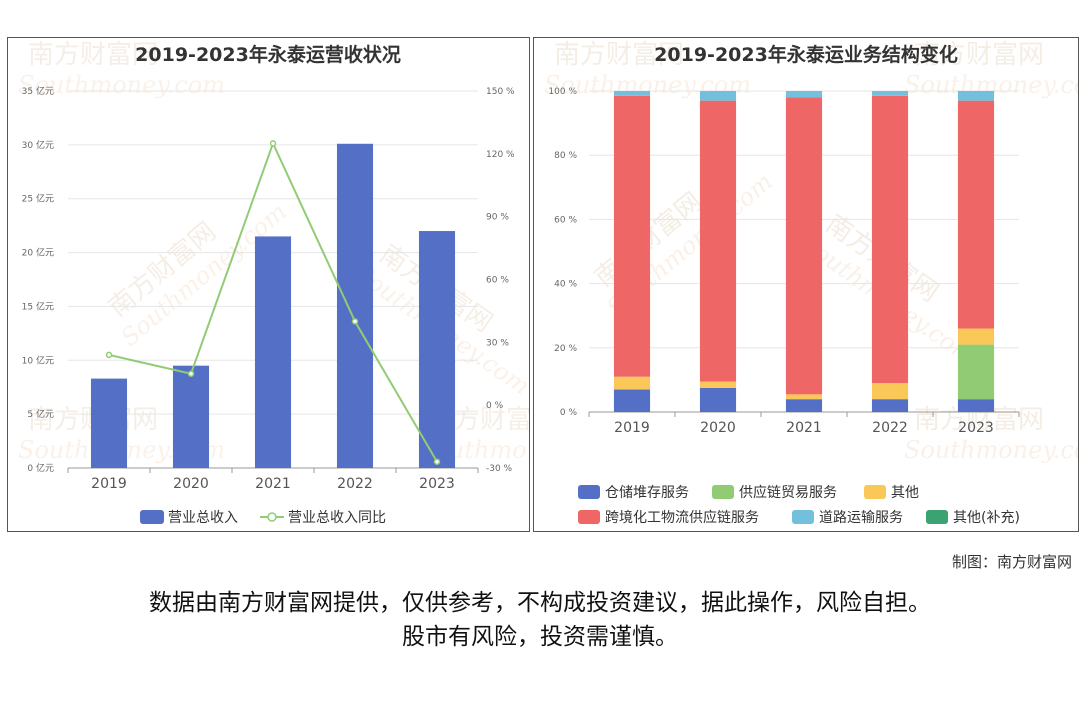 This screenshot has height=720, width=1080. I want to click on y-right-tick-label: 90 %, so click(497, 218).